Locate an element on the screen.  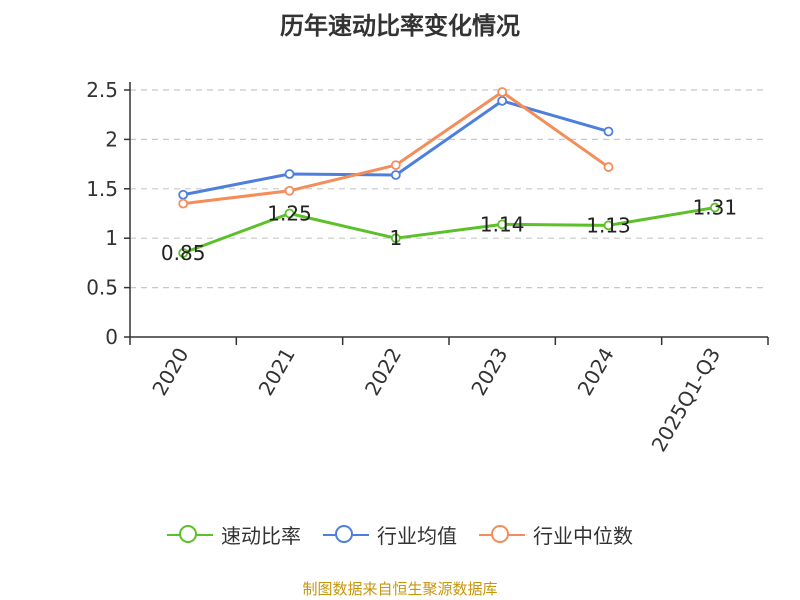
legend-swatch-quick-ratio is located at coordinates (190, 535).